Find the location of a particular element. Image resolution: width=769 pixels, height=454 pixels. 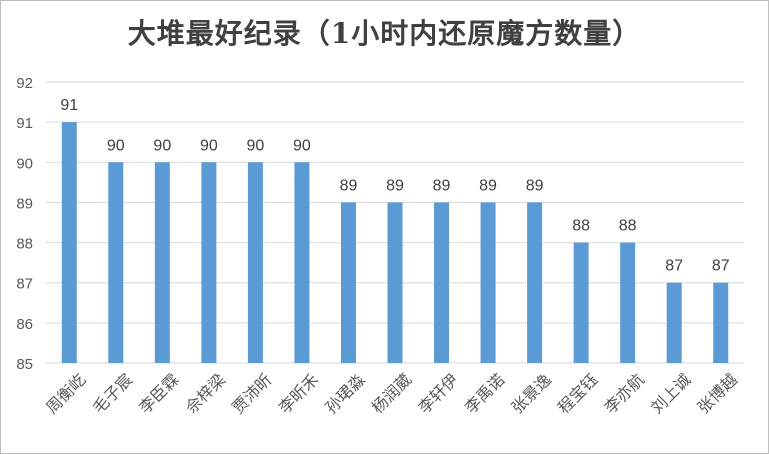

y-tick-label: 86 is located at coordinates (24, 324).